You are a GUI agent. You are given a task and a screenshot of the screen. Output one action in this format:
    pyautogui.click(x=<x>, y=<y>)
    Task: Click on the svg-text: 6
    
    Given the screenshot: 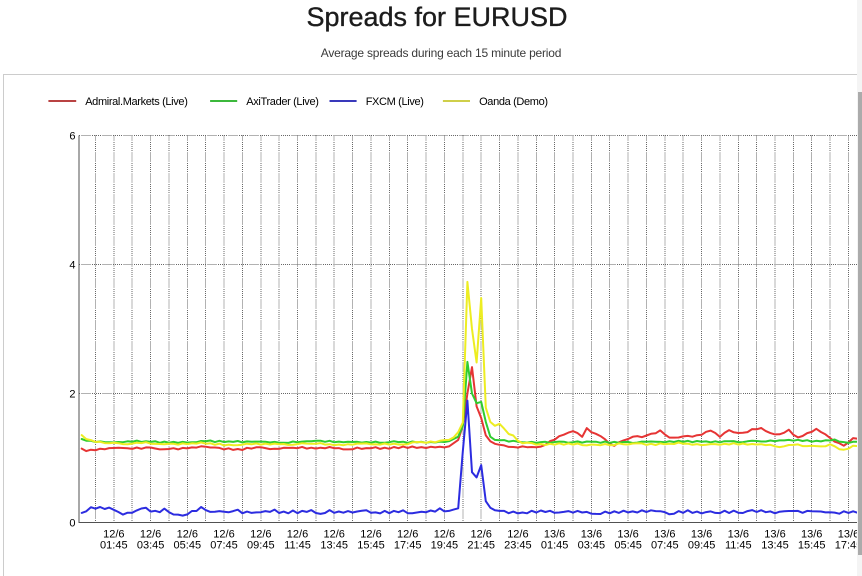 What is the action you would take?
    pyautogui.click(x=72, y=137)
    